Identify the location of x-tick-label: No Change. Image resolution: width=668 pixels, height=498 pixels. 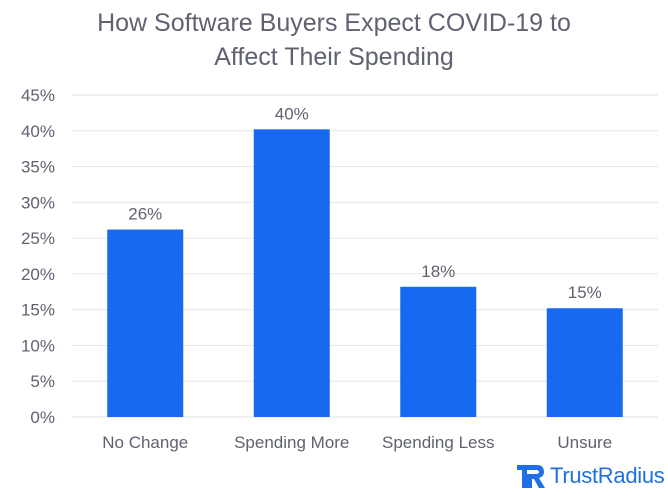
(145, 442).